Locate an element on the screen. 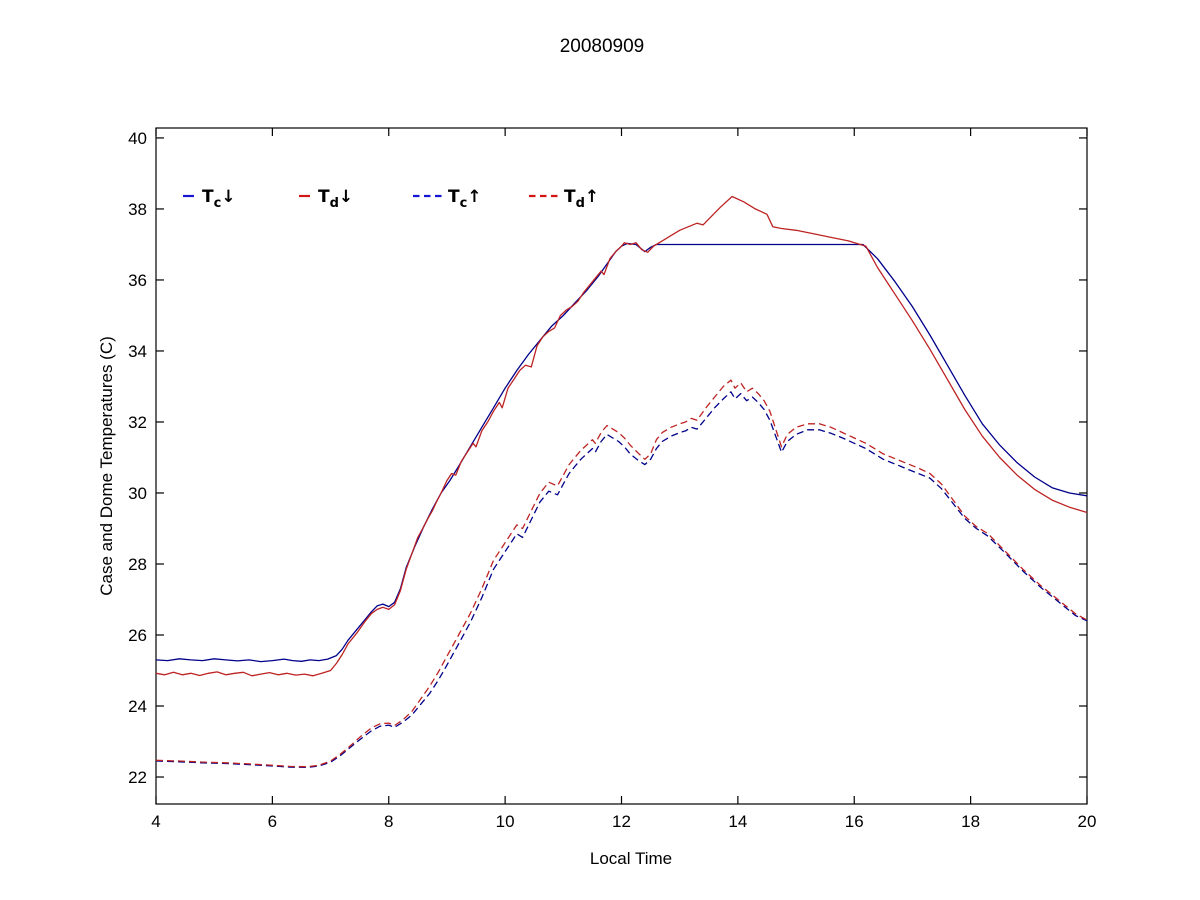  y-tick-label: 40 is located at coordinates (137, 138).